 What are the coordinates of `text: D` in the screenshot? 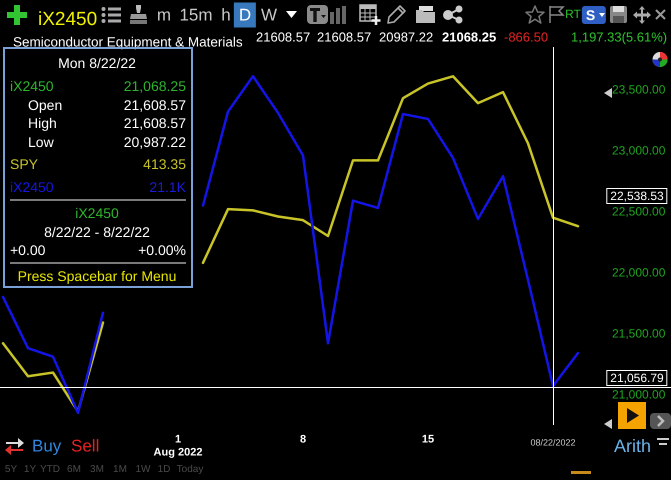 It's located at (245, 15).